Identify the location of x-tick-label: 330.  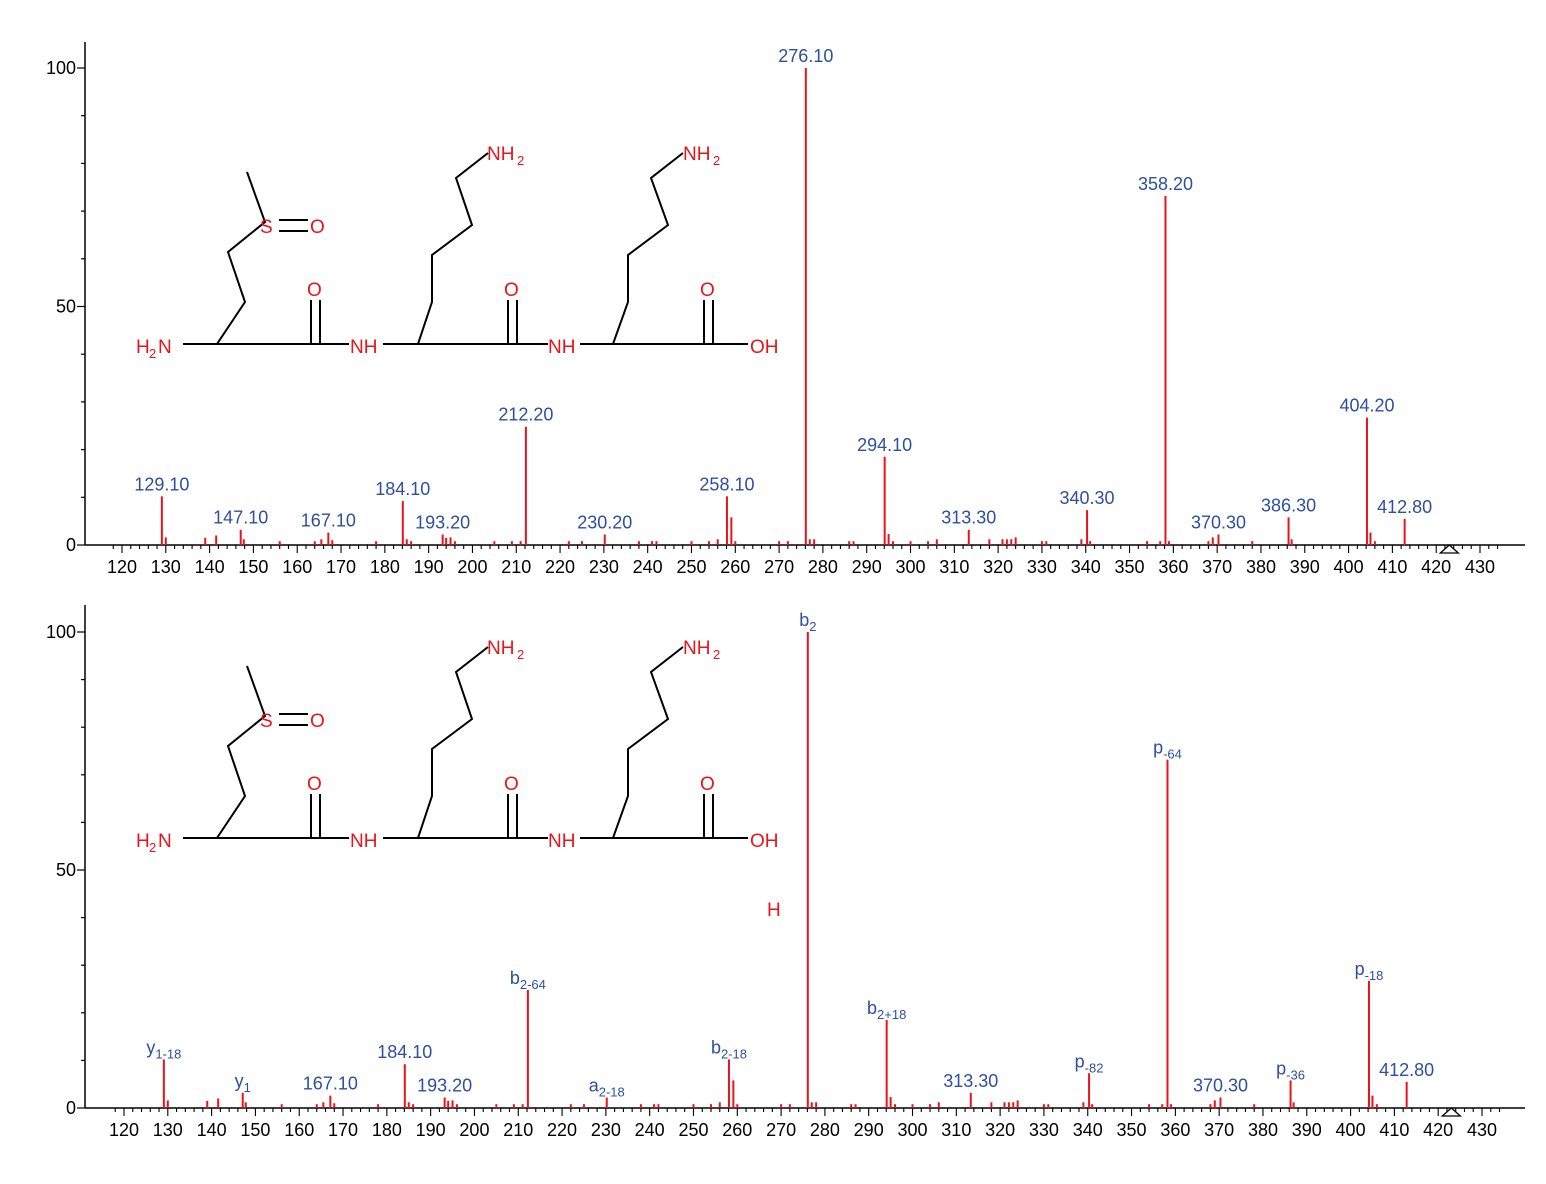
(1044, 1130).